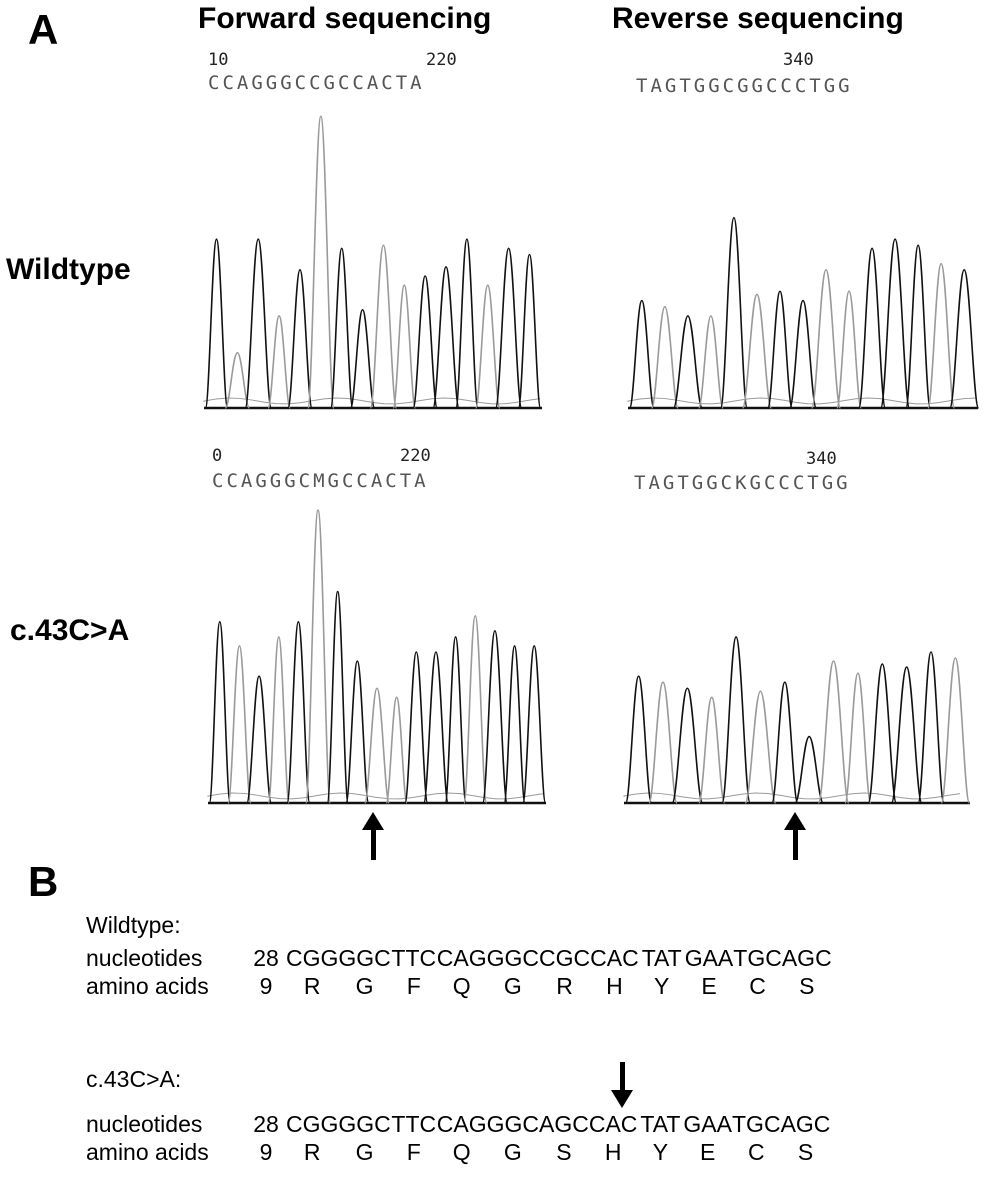 Image resolution: width=1000 pixels, height=1188 pixels. Describe the element at coordinates (758, 18) in the screenshot. I see `reverse-sequencing-heading: Reverse sequencing` at that location.